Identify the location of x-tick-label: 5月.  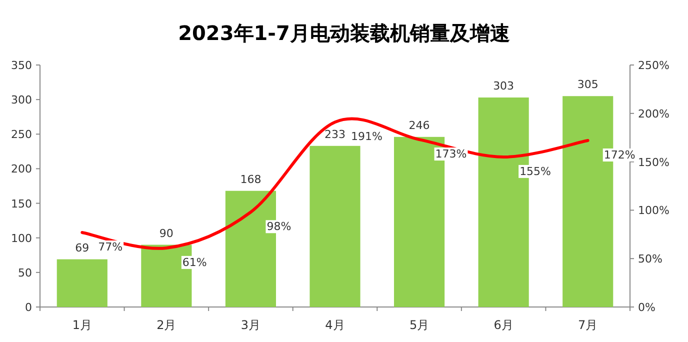
(419, 325).